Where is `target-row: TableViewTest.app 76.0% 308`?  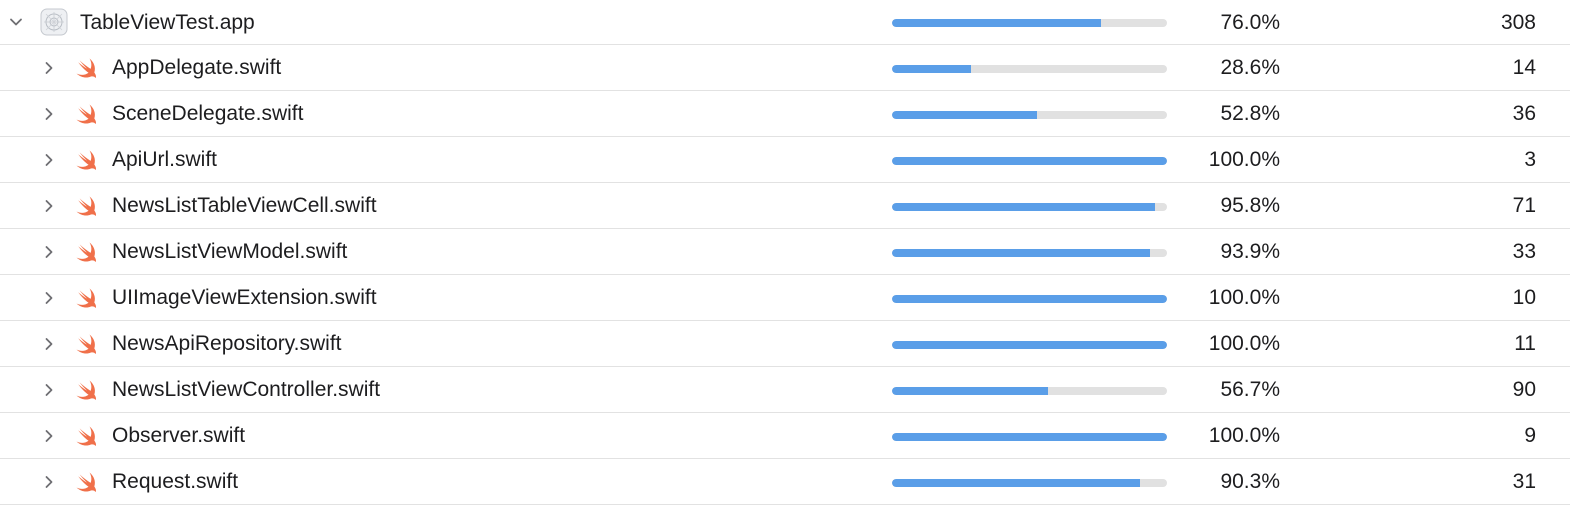 target-row: TableViewTest.app 76.0% 308 is located at coordinates (785, 22).